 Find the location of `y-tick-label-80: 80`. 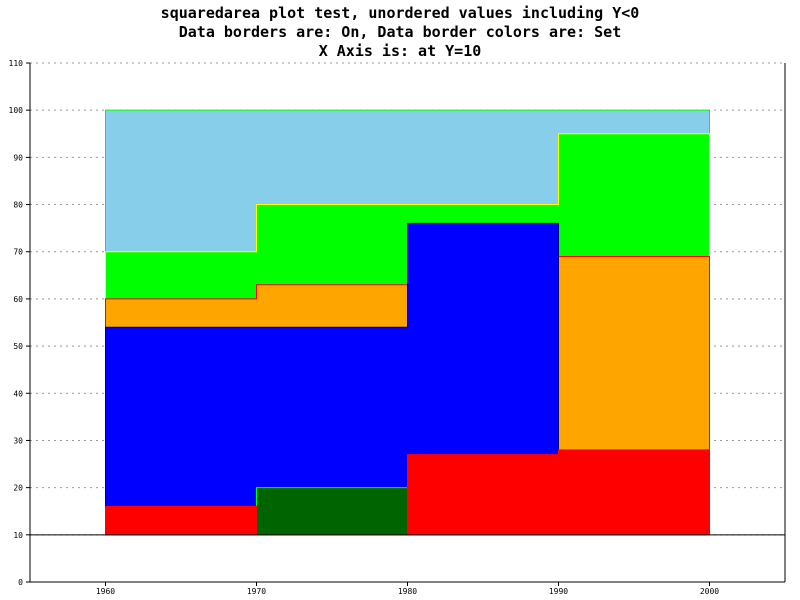

y-tick-label-80: 80 is located at coordinates (18, 205).